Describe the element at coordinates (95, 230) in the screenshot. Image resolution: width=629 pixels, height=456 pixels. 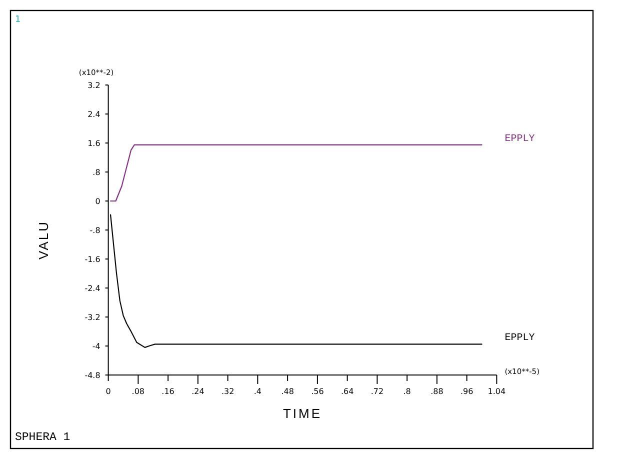
I see `y-tick-label: -.8` at that location.